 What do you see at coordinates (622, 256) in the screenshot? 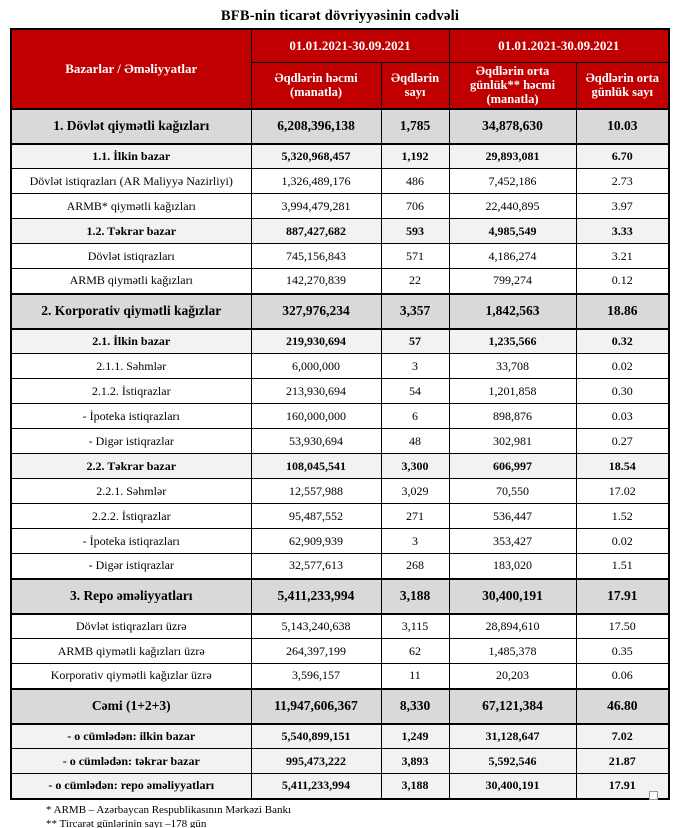
I see `value-cell: 3.21` at bounding box center [622, 256].